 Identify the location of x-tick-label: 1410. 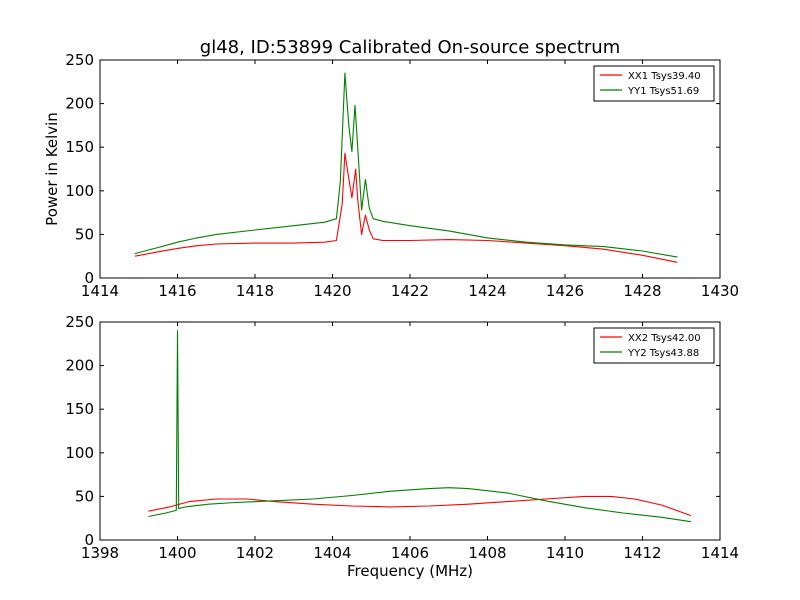
(565, 553).